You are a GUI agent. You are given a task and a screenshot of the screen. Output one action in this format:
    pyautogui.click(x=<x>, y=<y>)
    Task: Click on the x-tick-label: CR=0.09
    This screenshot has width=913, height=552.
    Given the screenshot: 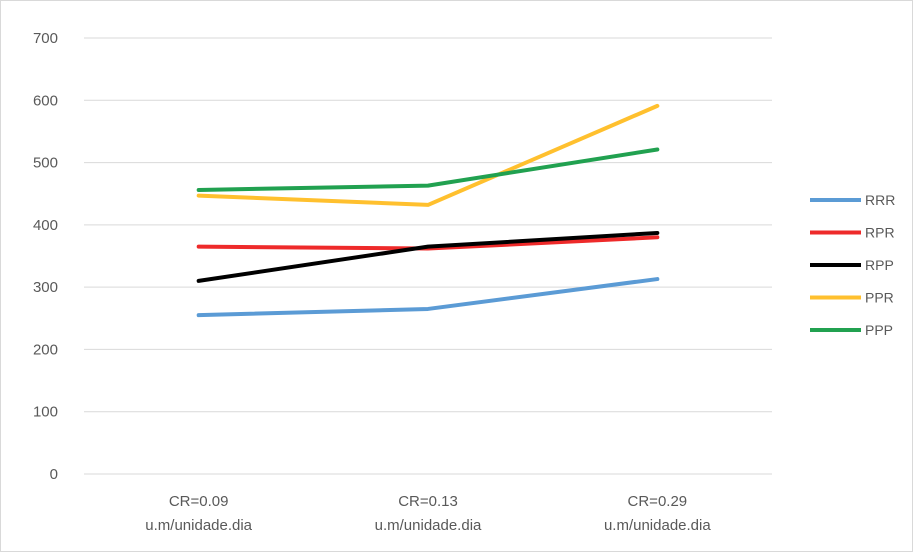 What is the action you would take?
    pyautogui.click(x=199, y=501)
    